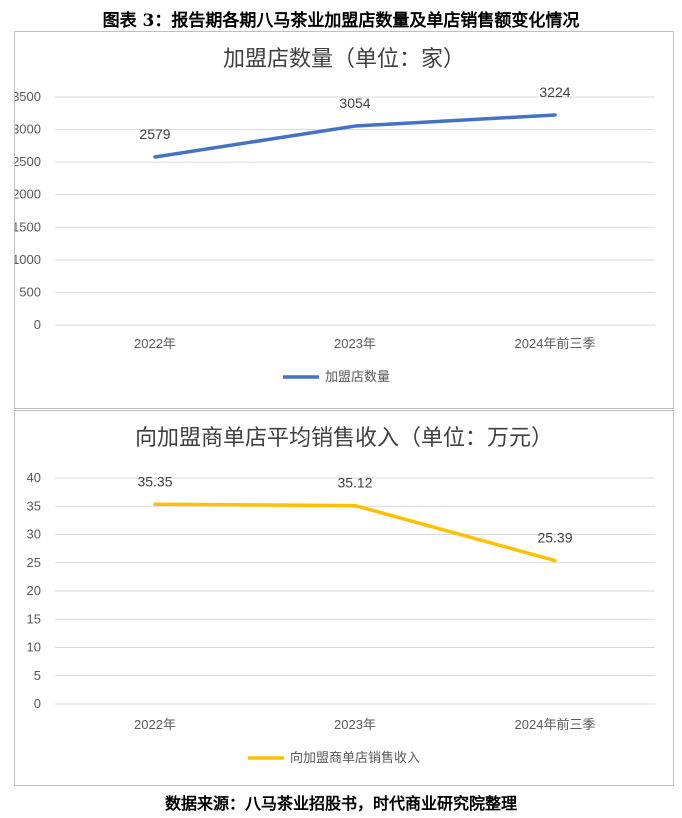  What do you see at coordinates (357, 377) in the screenshot?
I see `legend-label: 加盟店数量` at bounding box center [357, 377].